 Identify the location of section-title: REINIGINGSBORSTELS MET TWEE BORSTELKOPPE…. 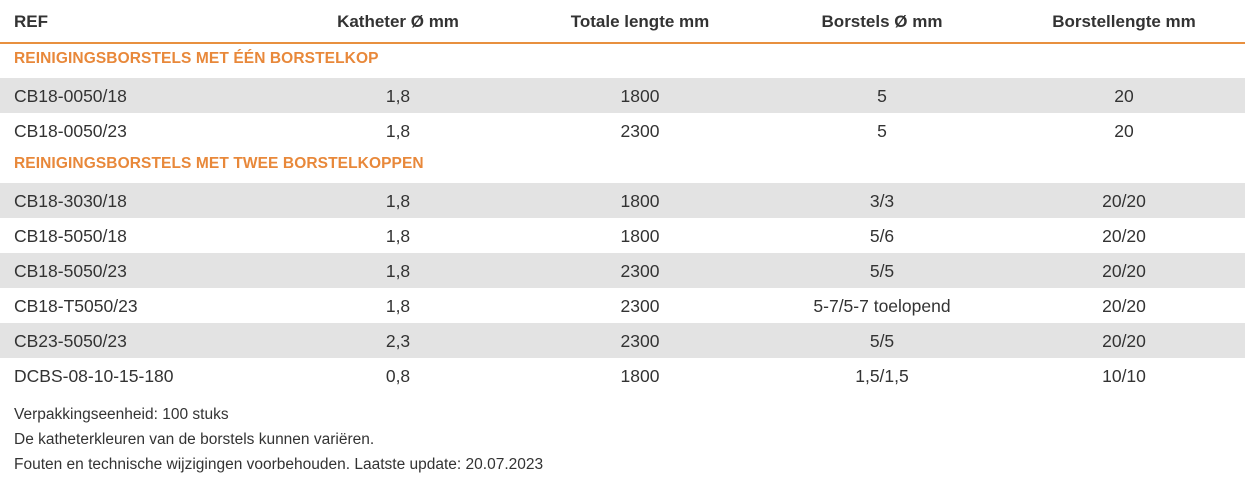
(219, 163).